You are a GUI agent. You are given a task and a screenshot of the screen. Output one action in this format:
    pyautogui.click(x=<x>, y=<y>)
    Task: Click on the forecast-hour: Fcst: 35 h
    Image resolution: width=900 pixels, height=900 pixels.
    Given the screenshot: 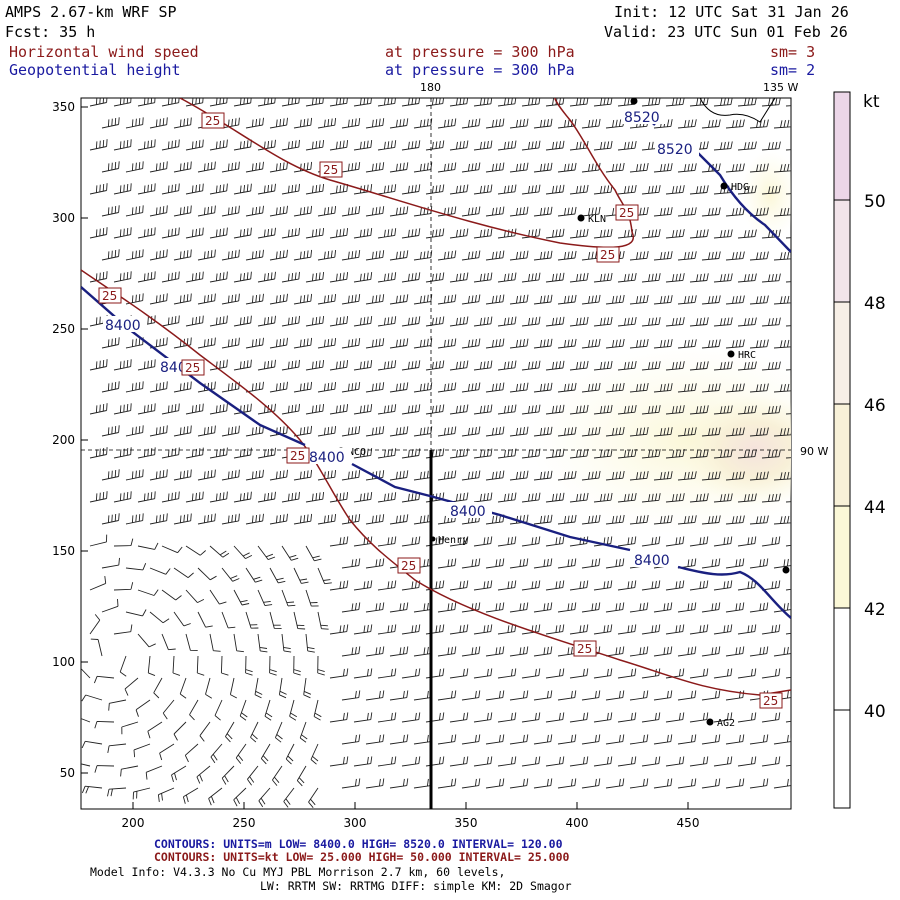 What is the action you would take?
    pyautogui.click(x=50, y=32)
    